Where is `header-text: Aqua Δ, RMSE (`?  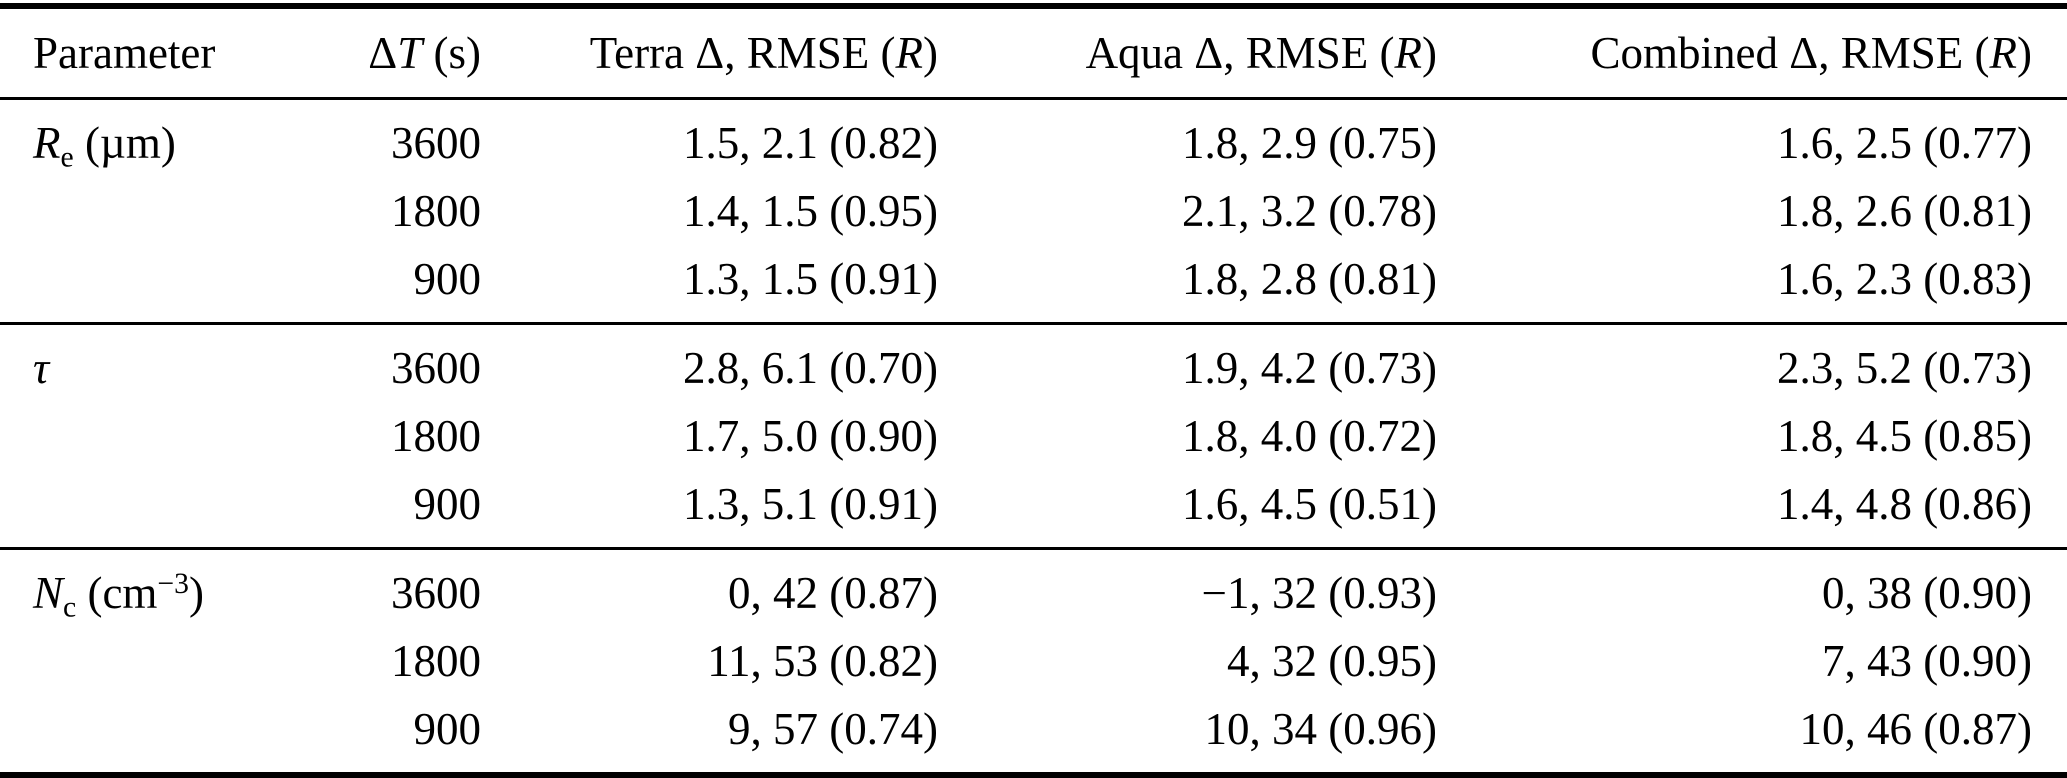 header-text: Aqua Δ, RMSE ( is located at coordinates (1240, 53).